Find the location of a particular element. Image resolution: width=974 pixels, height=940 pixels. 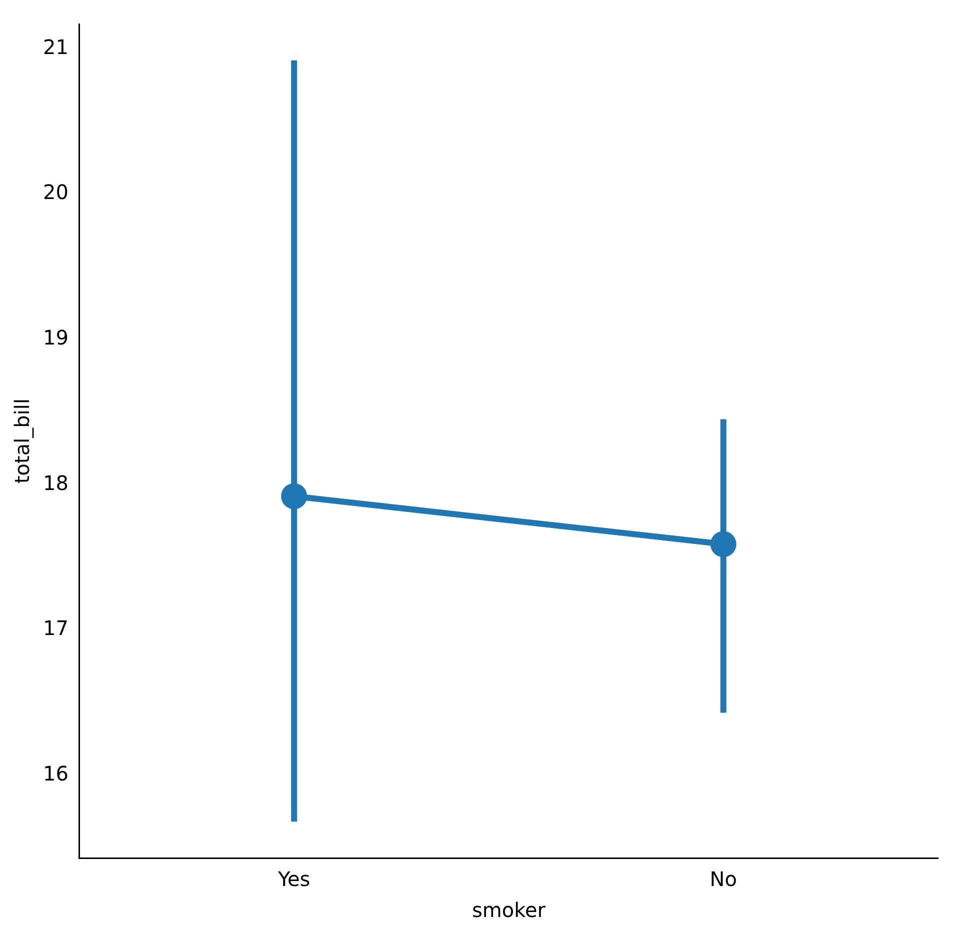

y-tick-label: 18 is located at coordinates (55, 482).